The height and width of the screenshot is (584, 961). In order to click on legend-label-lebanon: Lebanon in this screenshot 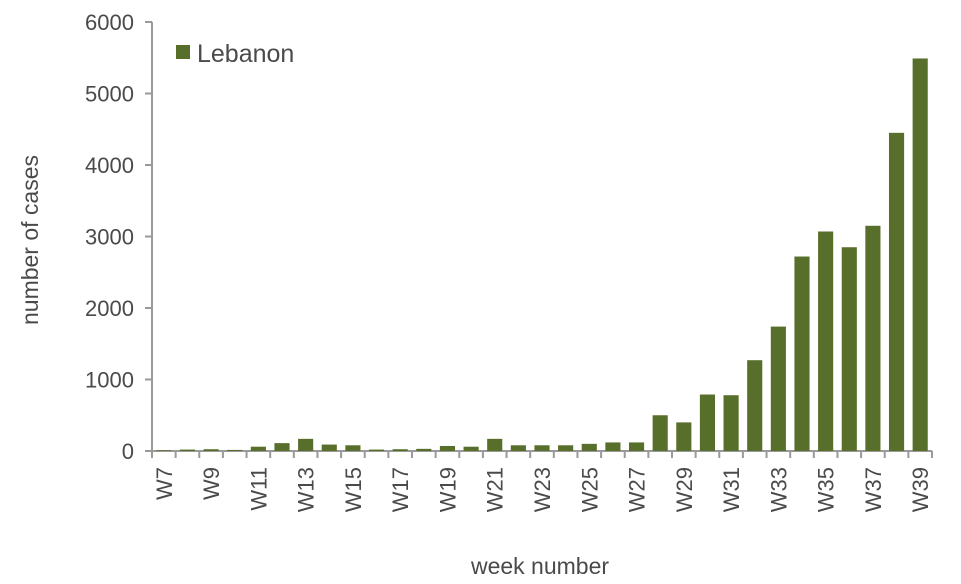, I will do `click(245, 54)`.